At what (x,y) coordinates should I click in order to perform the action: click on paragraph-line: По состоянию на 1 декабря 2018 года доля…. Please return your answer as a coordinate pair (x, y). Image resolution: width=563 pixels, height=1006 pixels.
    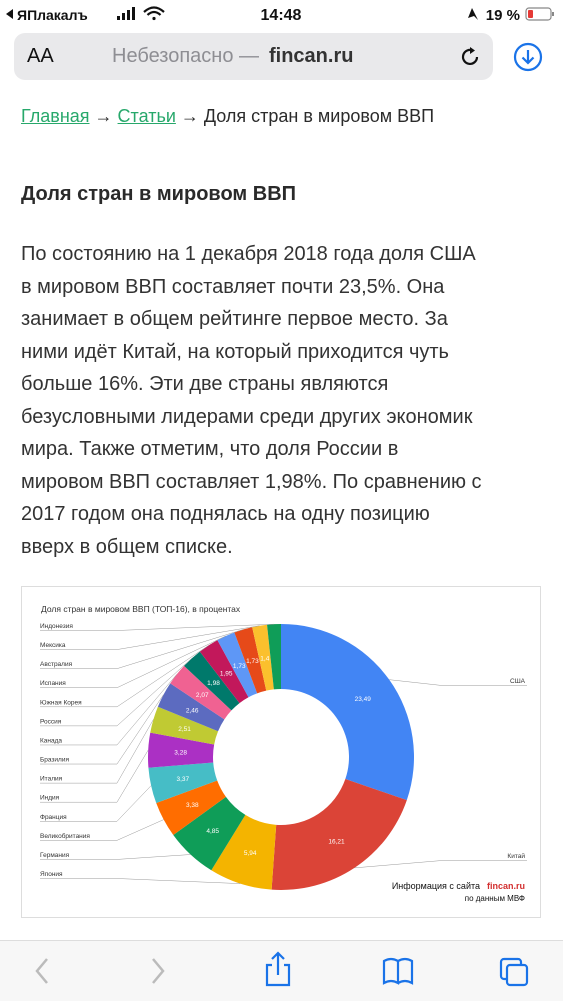
    Looking at the image, I should click on (248, 254).